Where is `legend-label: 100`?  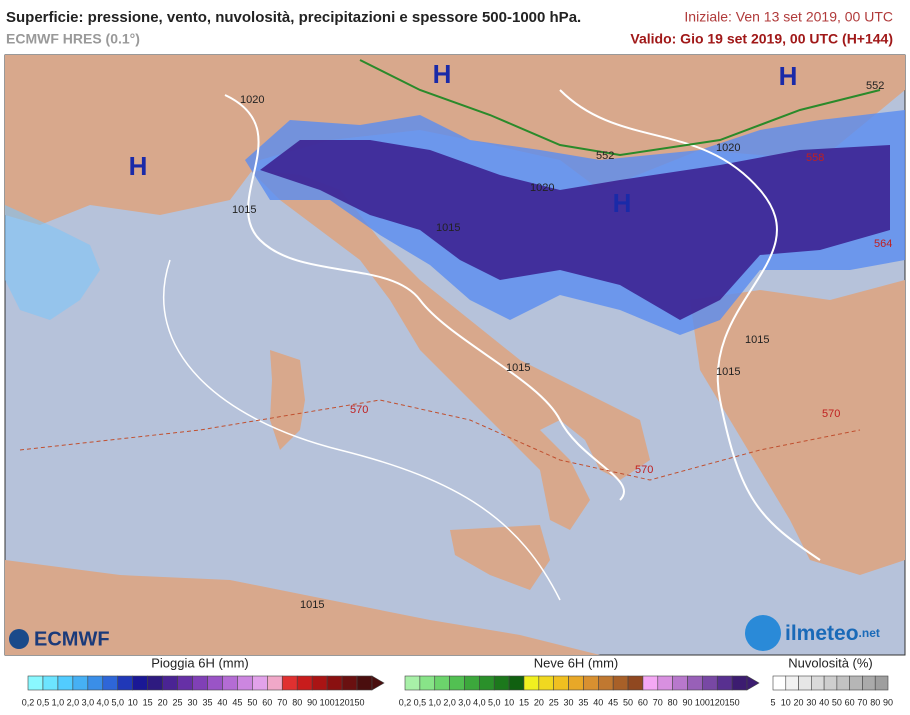
legend-label: 100 is located at coordinates (702, 702).